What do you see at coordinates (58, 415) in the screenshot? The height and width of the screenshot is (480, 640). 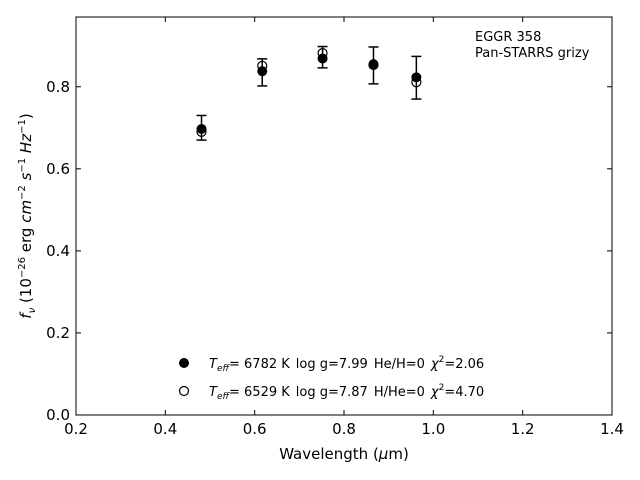 I see `y-tick-label: 0.0` at bounding box center [58, 415].